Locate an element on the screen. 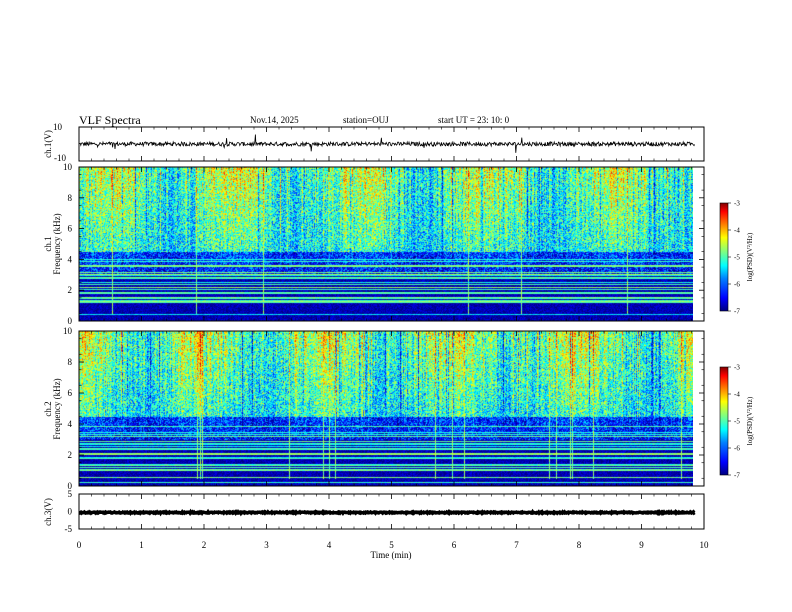 The image size is (792, 612). ch1-ytick-top: 10 is located at coordinates (58, 127).